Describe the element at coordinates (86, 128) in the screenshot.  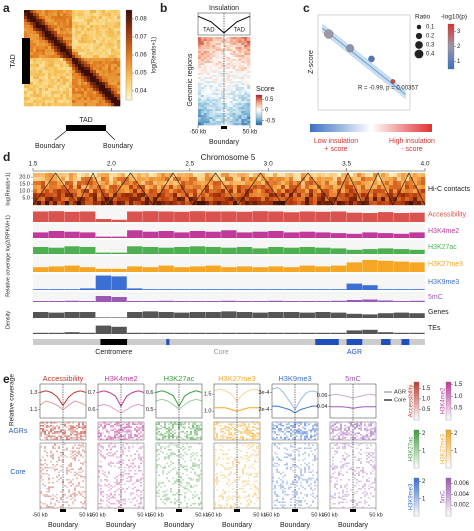
I see `tad-bar` at that location.